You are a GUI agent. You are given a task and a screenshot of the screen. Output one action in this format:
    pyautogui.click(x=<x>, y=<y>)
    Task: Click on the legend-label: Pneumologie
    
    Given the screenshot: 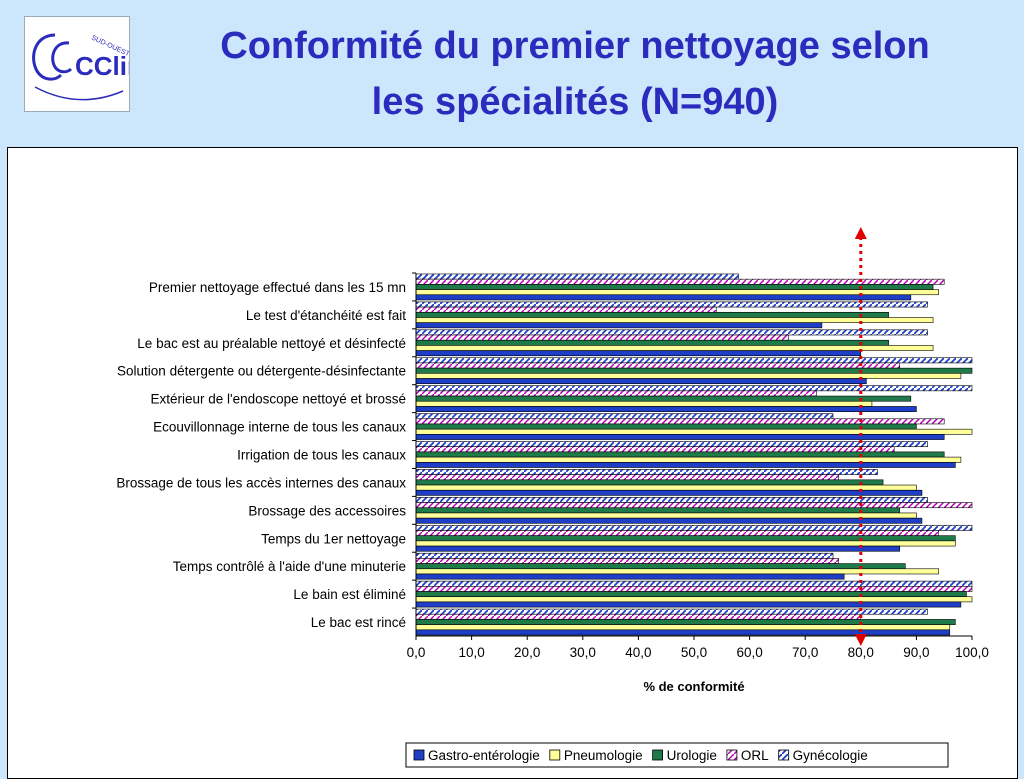 What is the action you would take?
    pyautogui.click(x=603, y=755)
    